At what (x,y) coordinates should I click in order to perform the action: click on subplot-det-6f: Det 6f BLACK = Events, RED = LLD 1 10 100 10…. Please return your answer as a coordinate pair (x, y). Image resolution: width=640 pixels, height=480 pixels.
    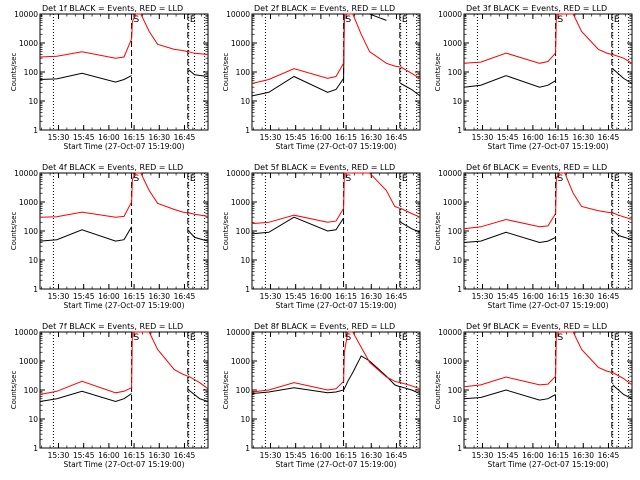
    Looking at the image, I should click on (533, 236).